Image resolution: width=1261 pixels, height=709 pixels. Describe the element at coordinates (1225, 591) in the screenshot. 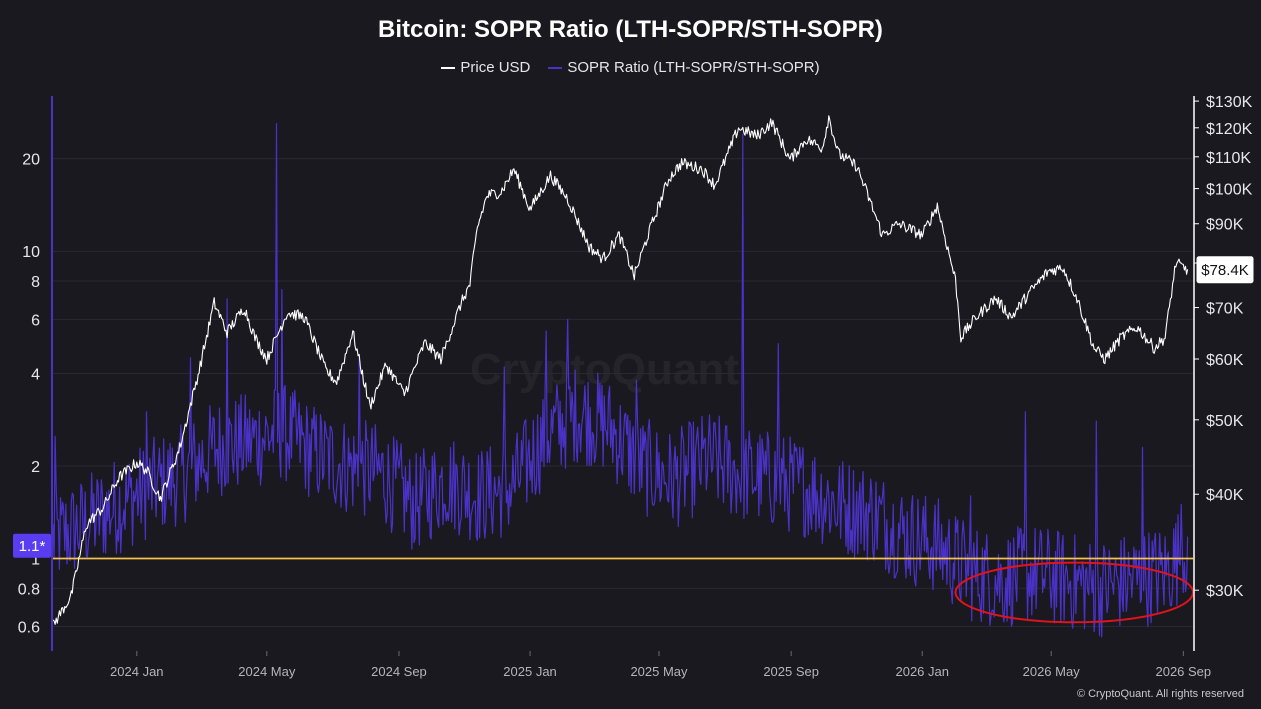

I see `right-tick-label: $30K` at that location.